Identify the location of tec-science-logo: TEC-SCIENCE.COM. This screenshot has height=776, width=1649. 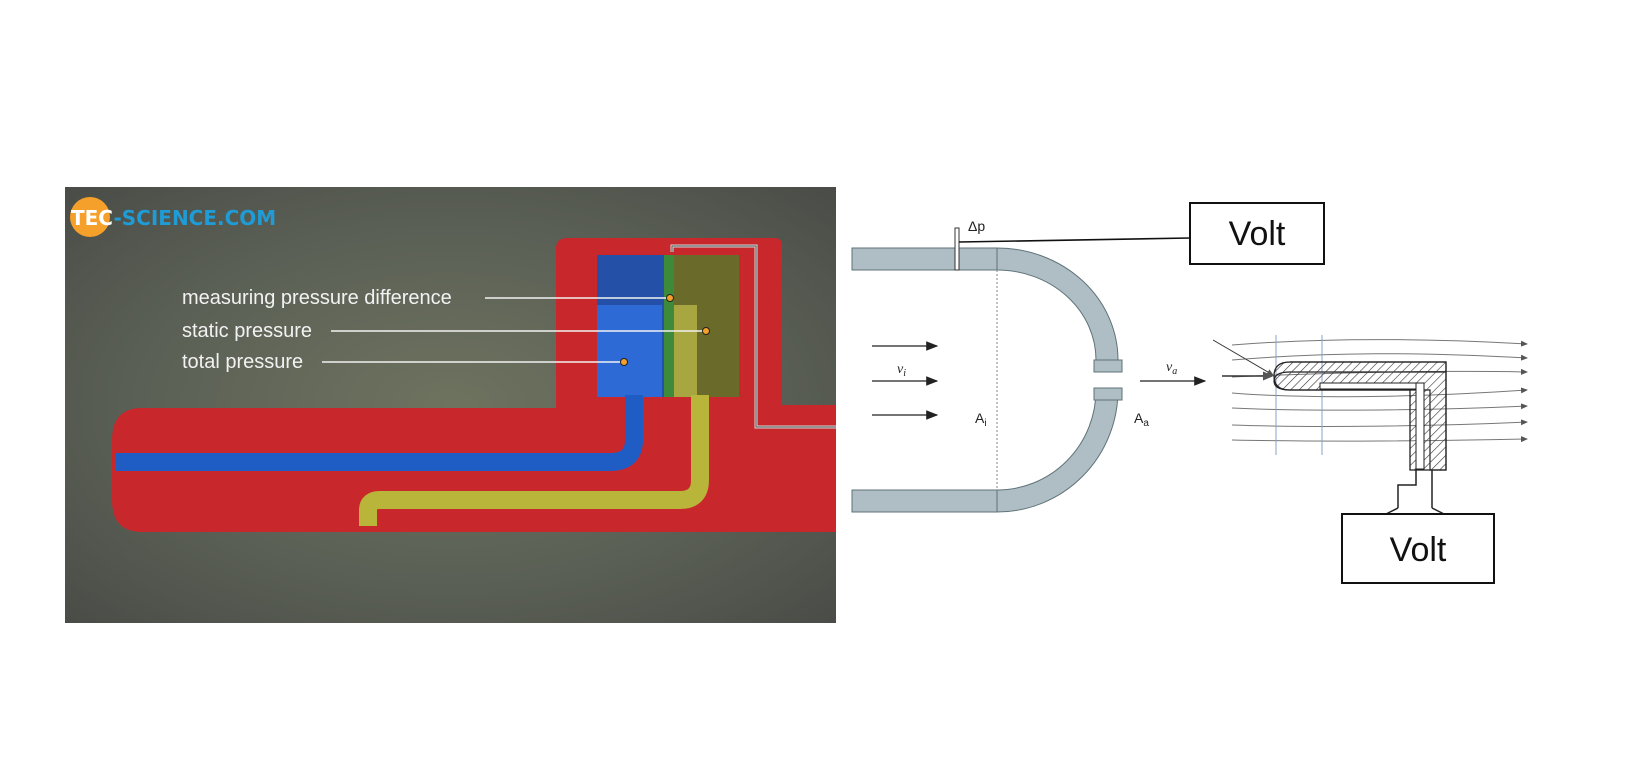
(173, 217).